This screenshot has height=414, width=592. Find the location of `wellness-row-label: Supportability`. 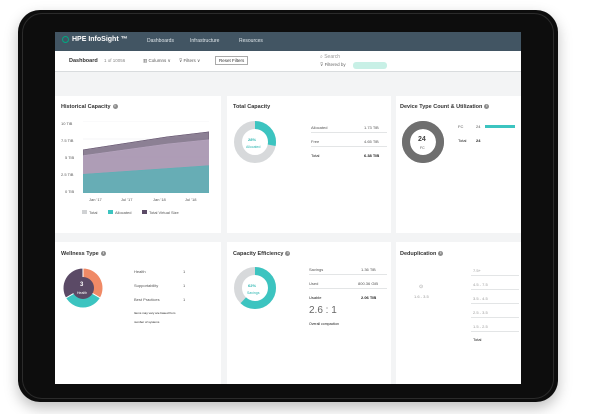

wellness-row-label: Supportability is located at coordinates (146, 285).